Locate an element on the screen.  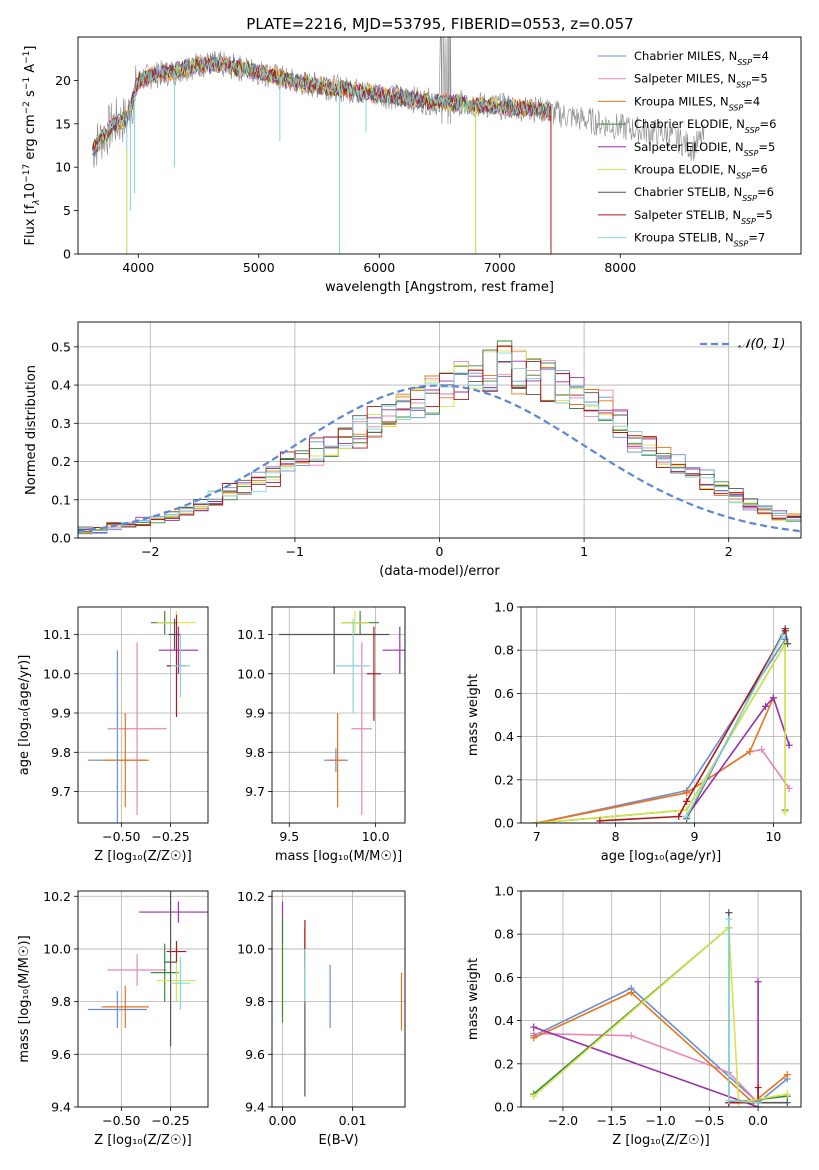
y-label-part: 10 is located at coordinates (30, 191).